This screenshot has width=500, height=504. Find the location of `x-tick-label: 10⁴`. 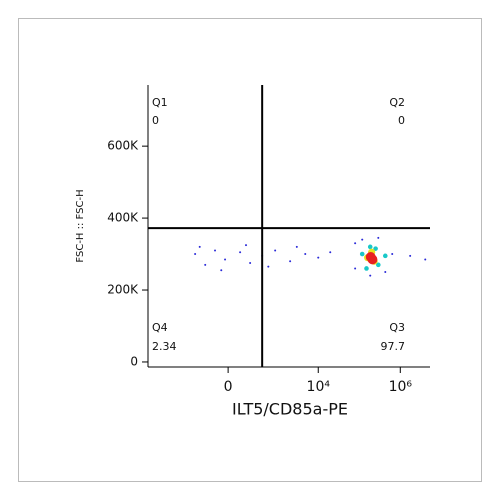

x-tick-label: 10⁴ is located at coordinates (319, 387).